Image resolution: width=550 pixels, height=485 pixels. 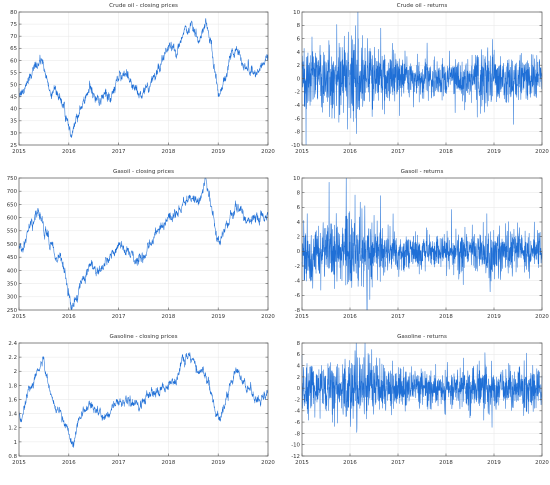 I want to click on chart-3-series-line, so click(x=143, y=243).